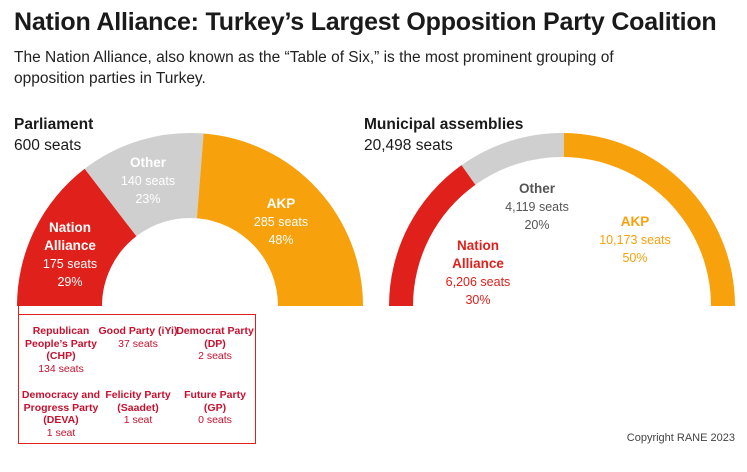  Describe the element at coordinates (477, 300) in the screenshot. I see `slice-percent-label: 30%` at that location.